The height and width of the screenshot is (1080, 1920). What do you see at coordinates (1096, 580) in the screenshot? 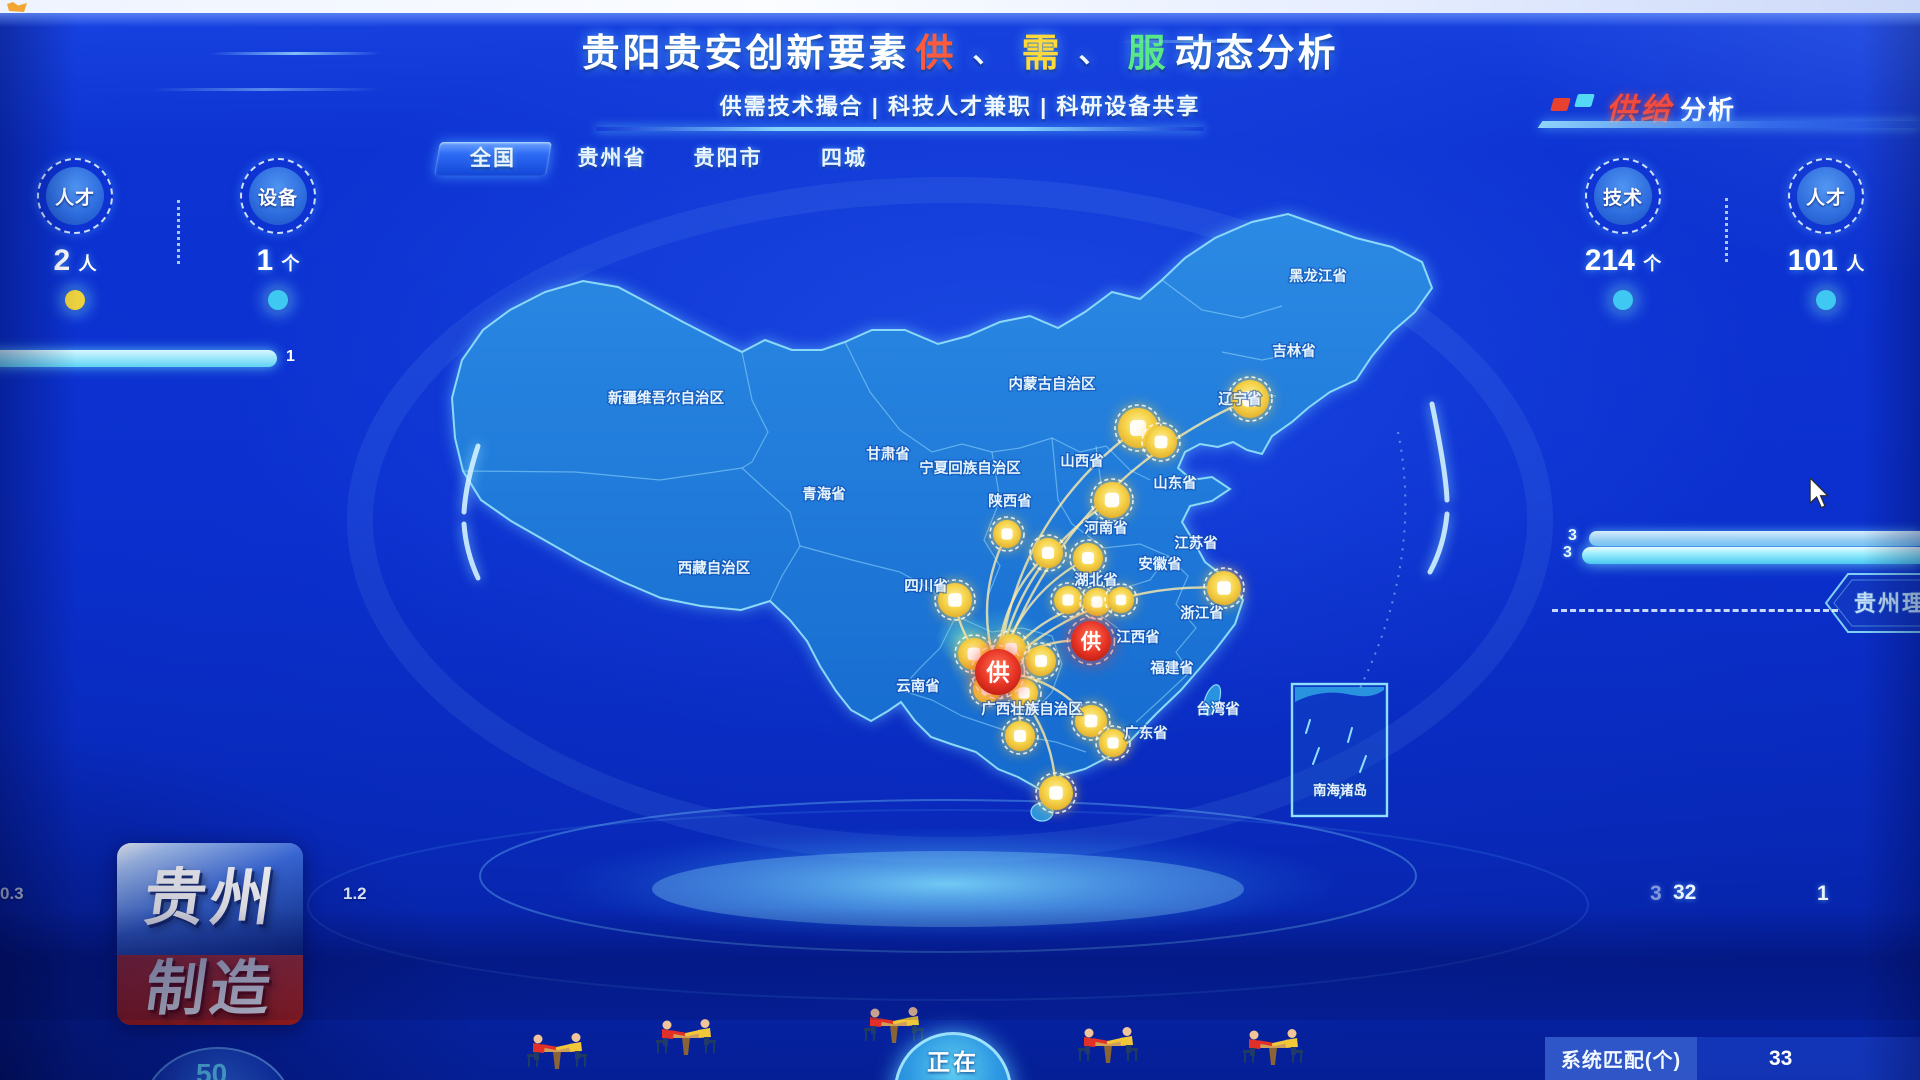
I see `province-label: 湖北省` at bounding box center [1096, 580].